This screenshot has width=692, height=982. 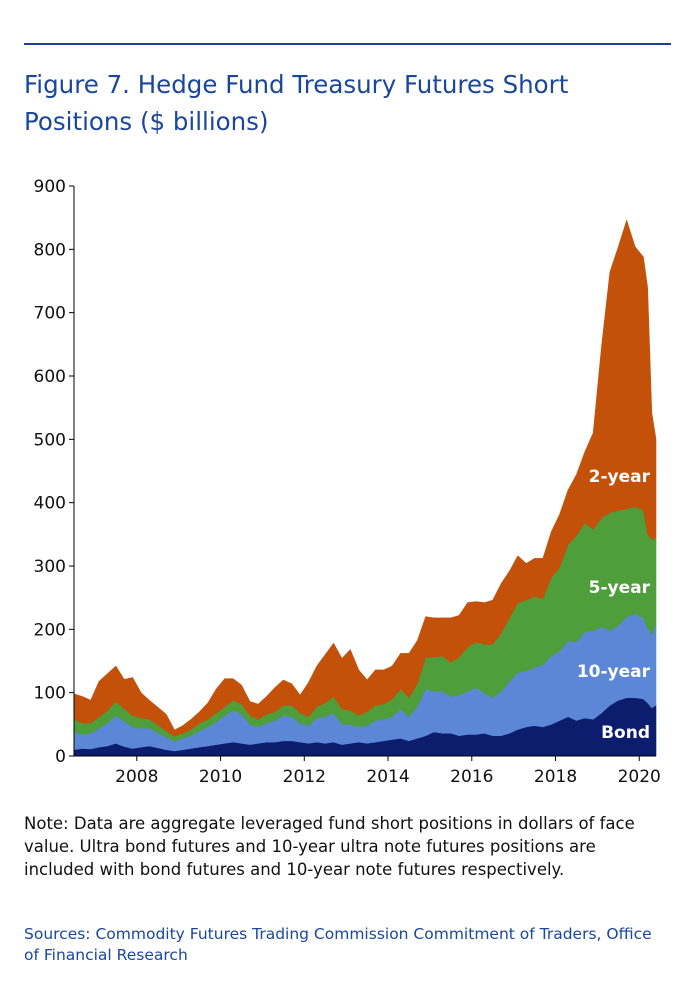 I want to click on series-label-10-year: 10-year, so click(x=614, y=672).